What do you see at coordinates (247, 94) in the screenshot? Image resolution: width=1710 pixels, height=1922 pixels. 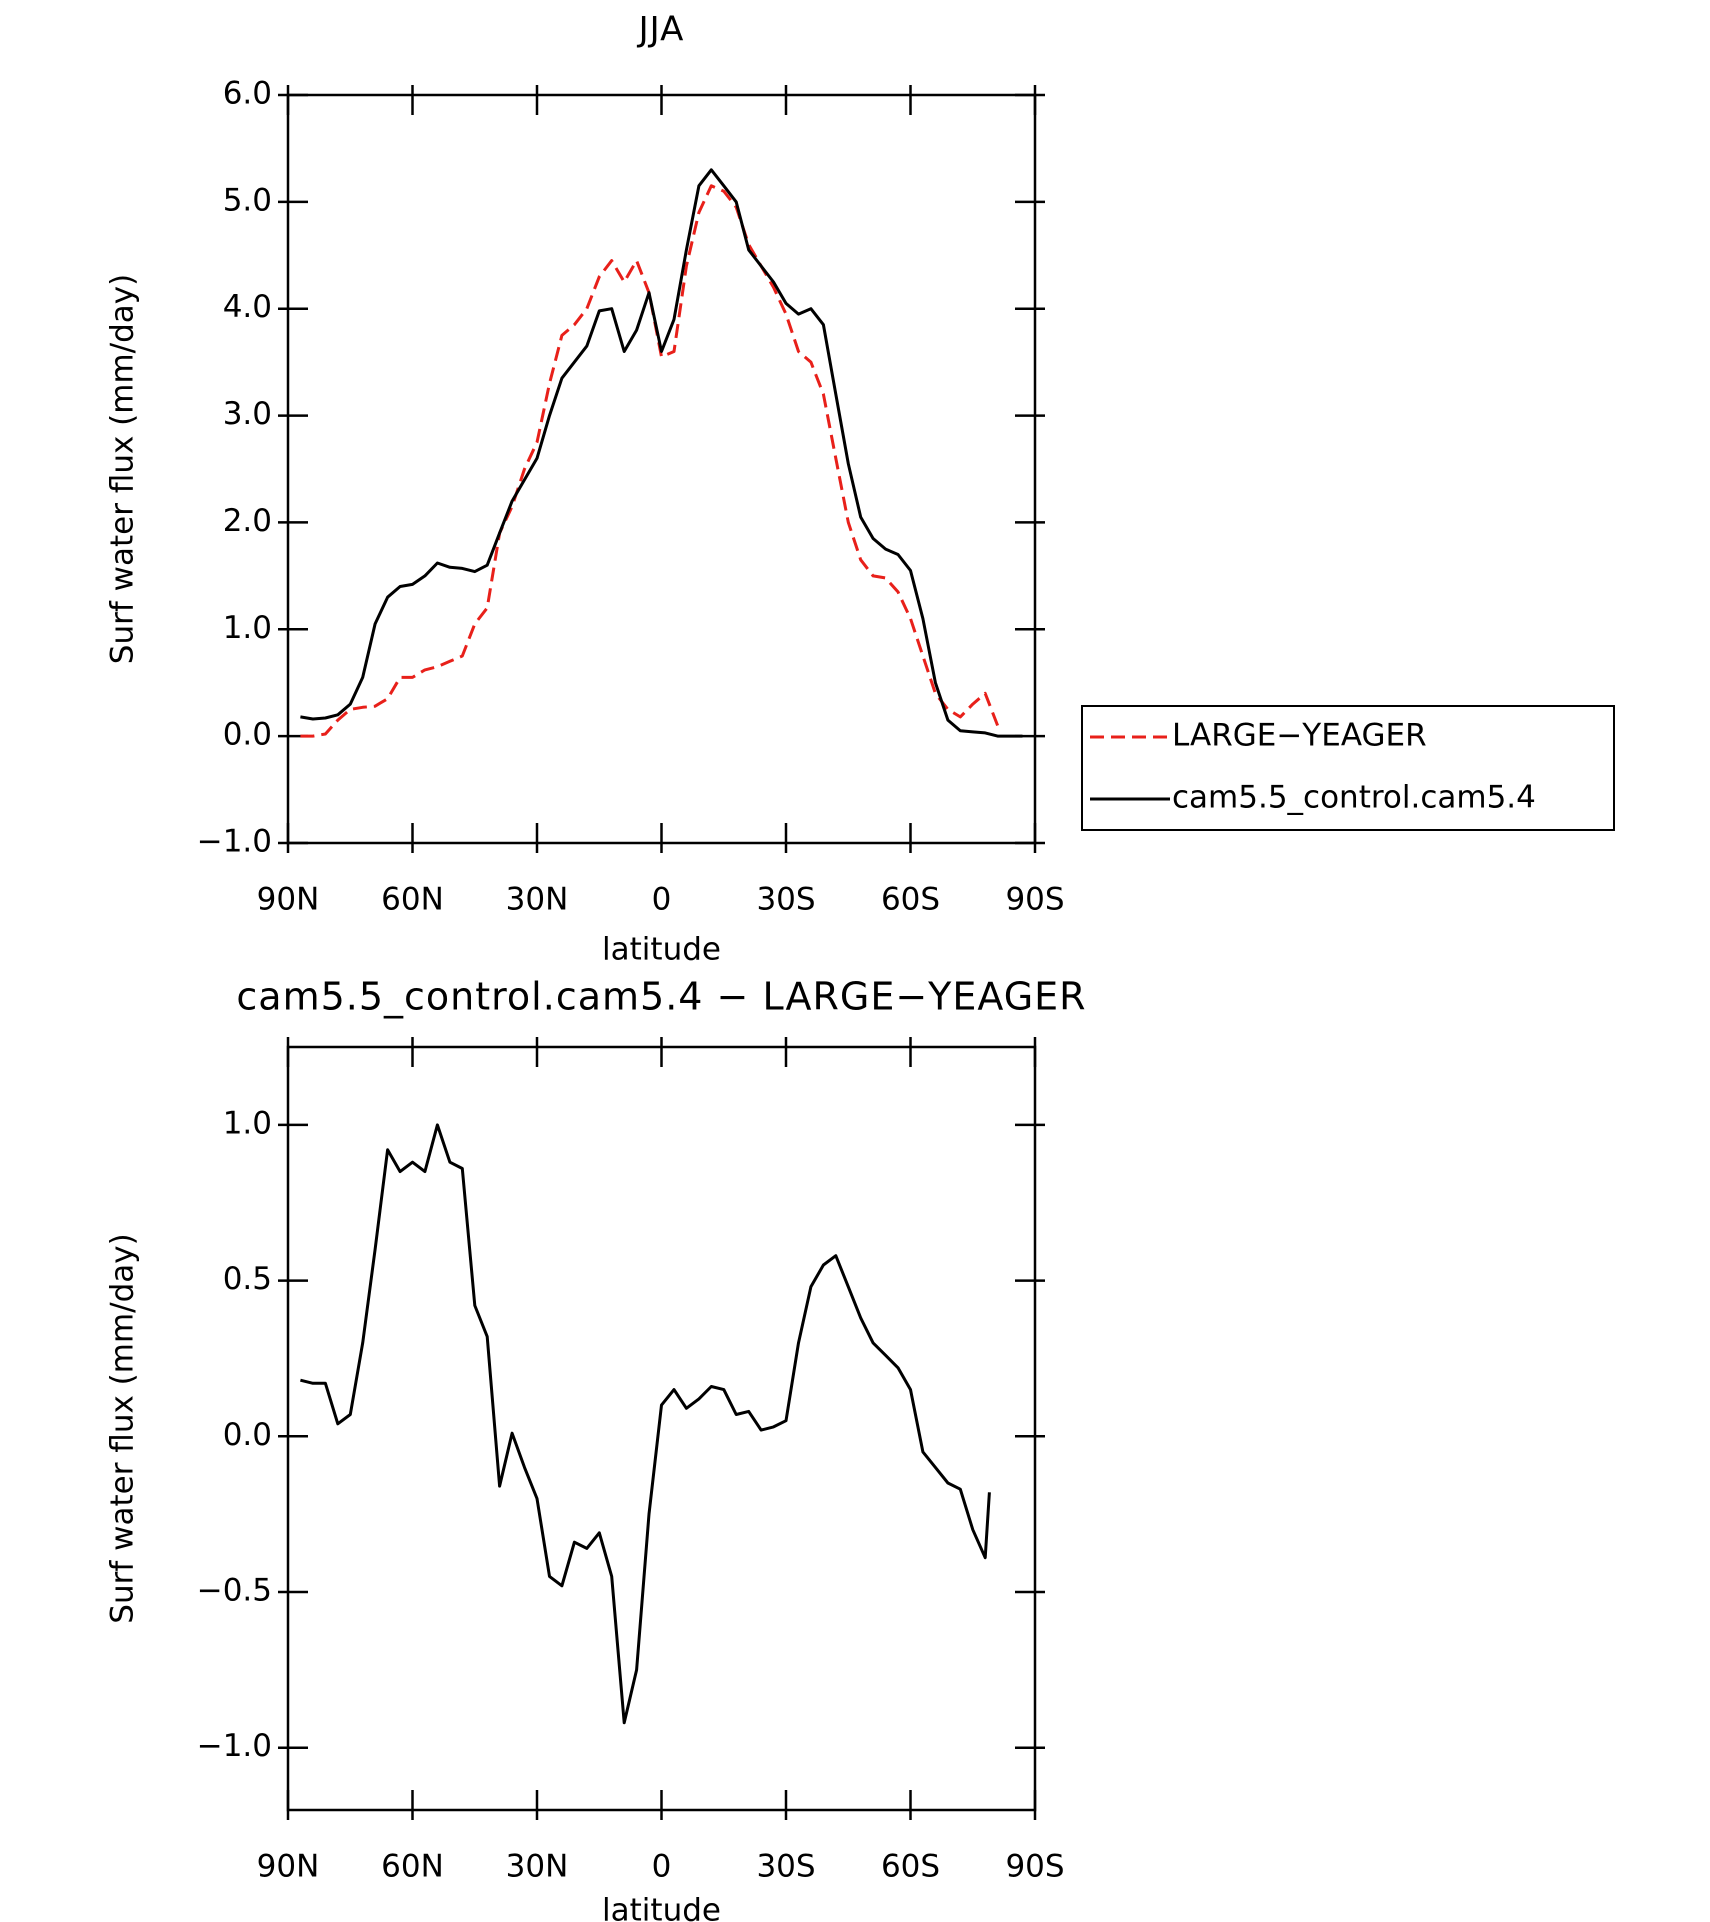 I see `y-tick-label: 6.0` at bounding box center [247, 94].